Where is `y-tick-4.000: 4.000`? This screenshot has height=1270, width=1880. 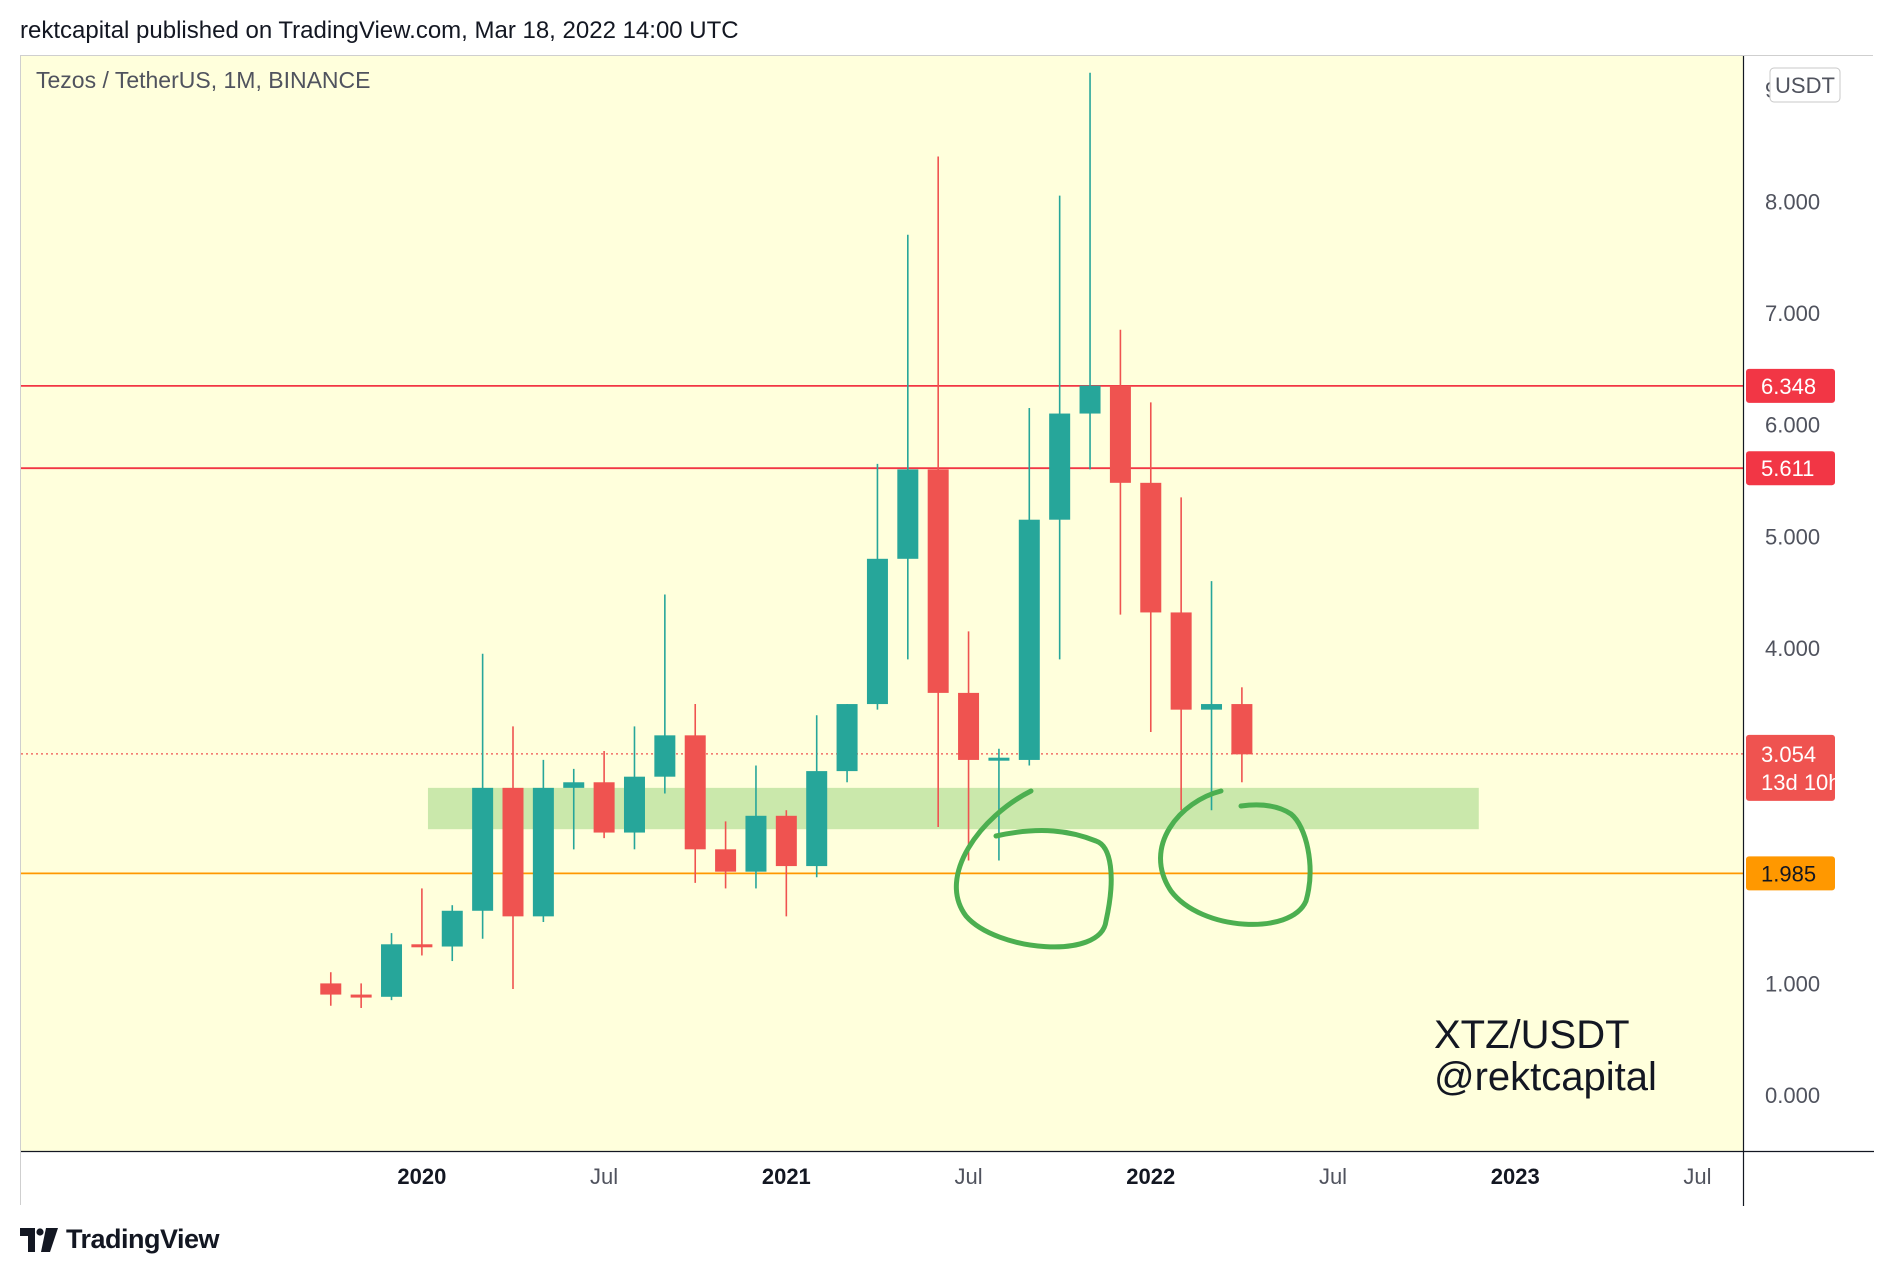 y-tick-4.000: 4.000 is located at coordinates (1792, 648).